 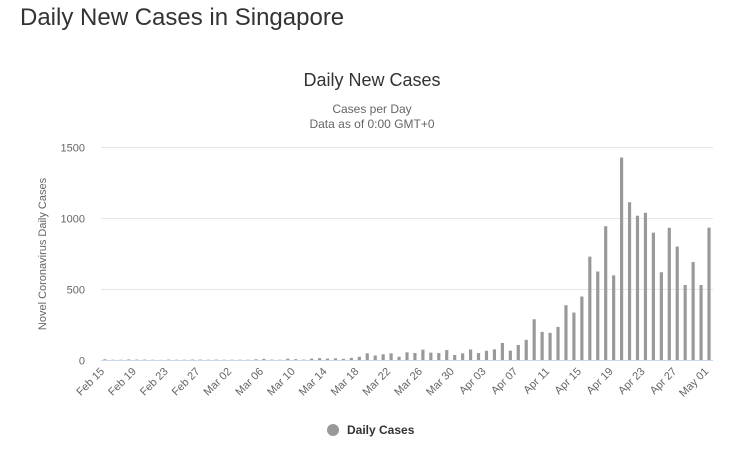 I want to click on page-heading: Daily New Cases in Singapore, so click(x=182, y=17).